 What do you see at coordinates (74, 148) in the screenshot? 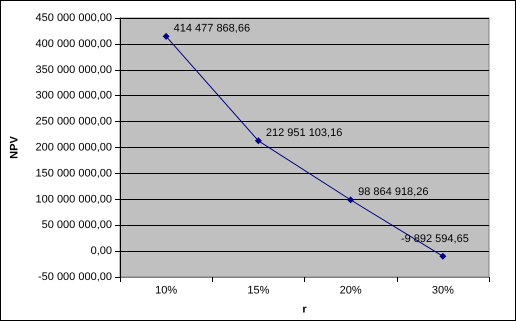
I see `y-tick-label: 200 000 000,00` at bounding box center [74, 148].